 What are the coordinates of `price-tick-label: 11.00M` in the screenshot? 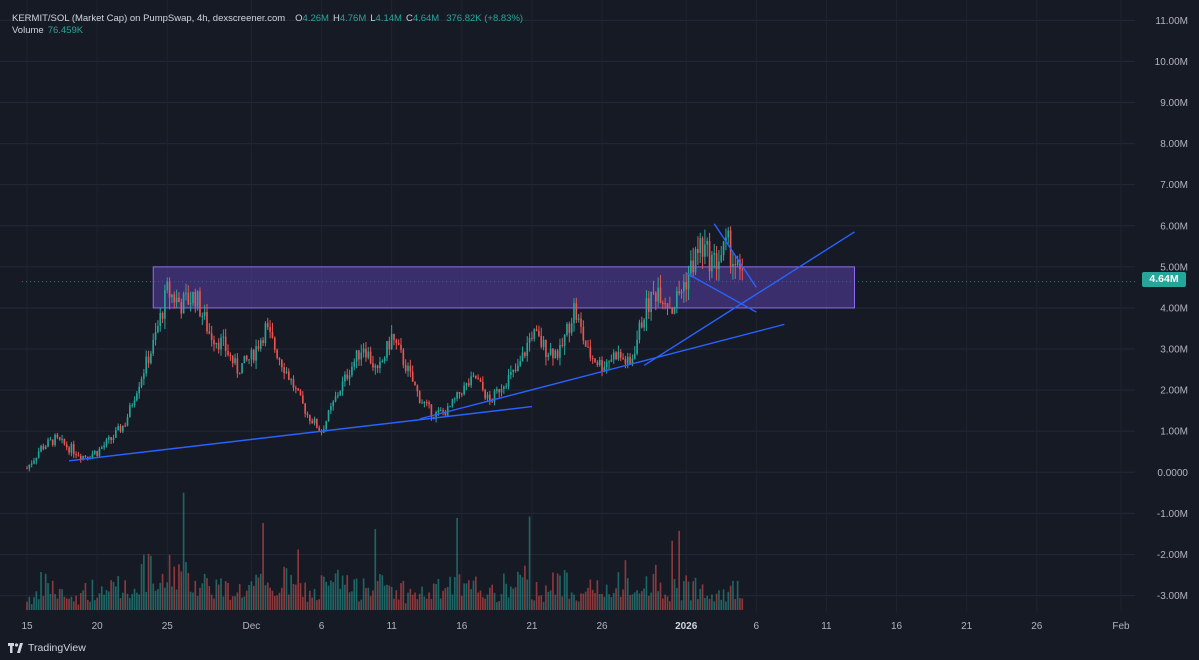 It's located at (1171, 21).